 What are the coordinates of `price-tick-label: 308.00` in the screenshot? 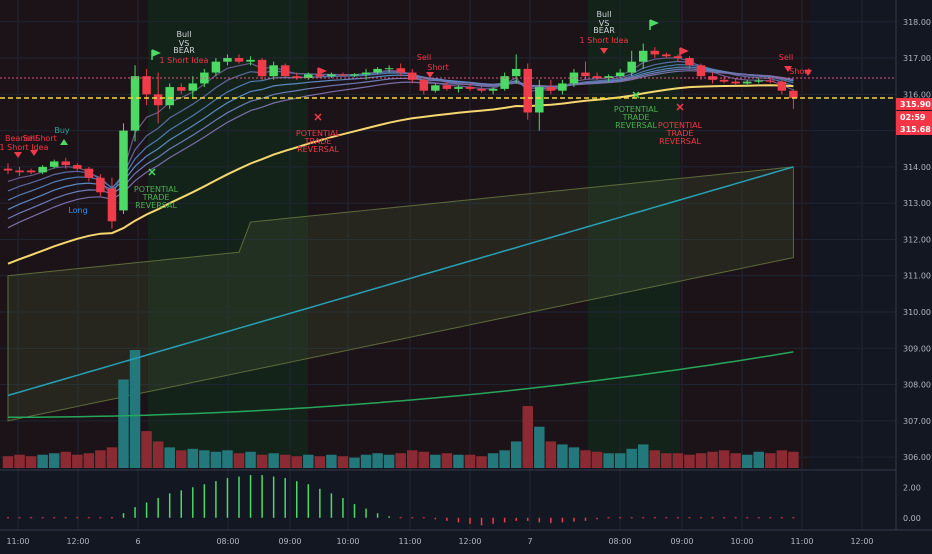 It's located at (917, 385).